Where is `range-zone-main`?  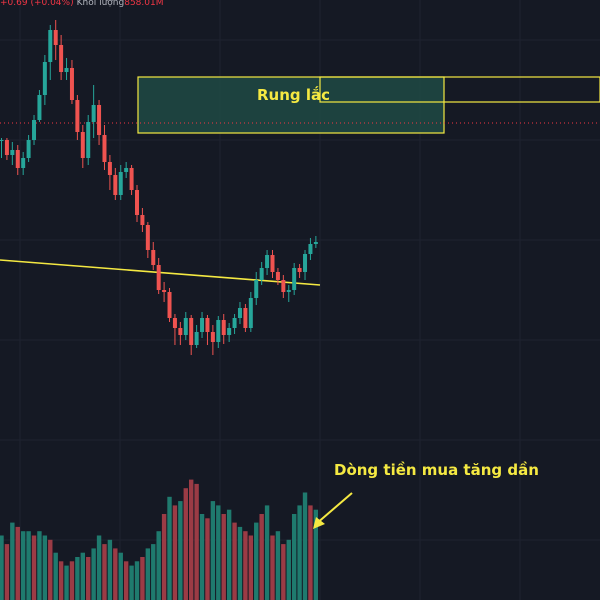
range-zone-main is located at coordinates (291, 105).